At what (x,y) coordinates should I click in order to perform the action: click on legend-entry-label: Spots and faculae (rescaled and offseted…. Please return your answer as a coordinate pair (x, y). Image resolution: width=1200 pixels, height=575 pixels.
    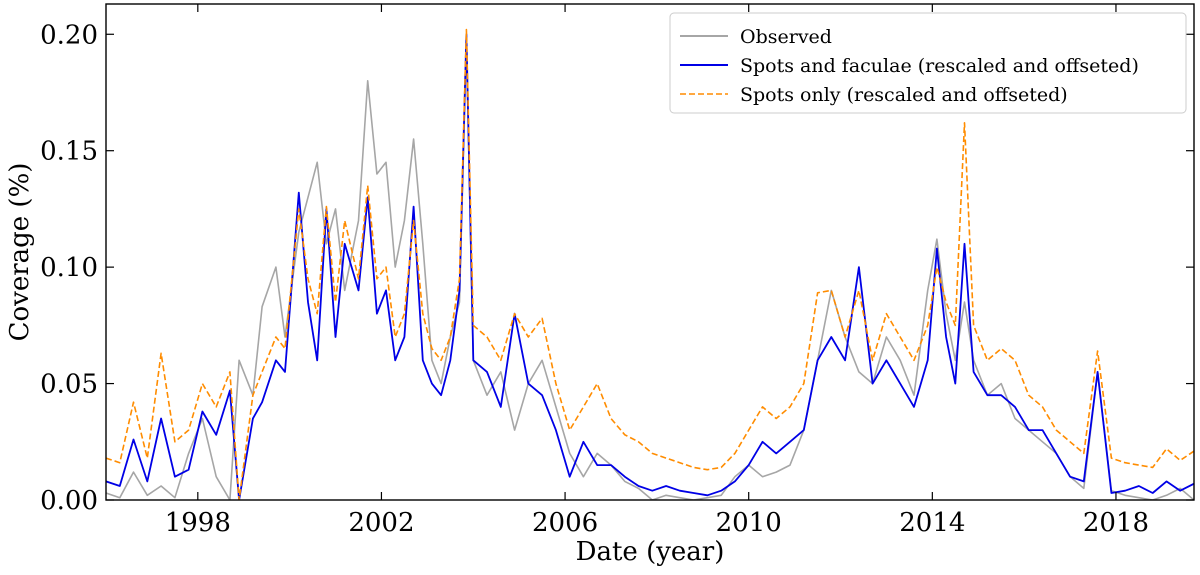
    Looking at the image, I should click on (939, 66).